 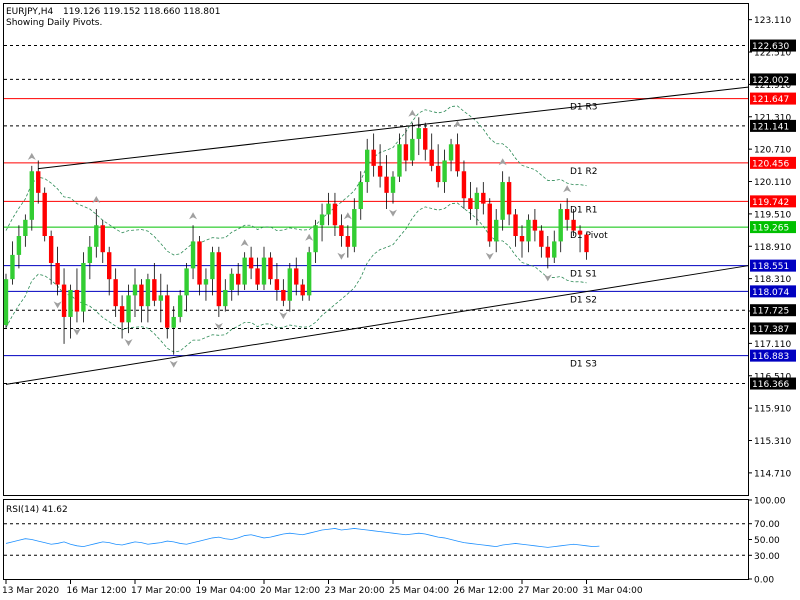 What do you see at coordinates (141, 12) in the screenshot?
I see `chart-ohlc: 119.126 119.152 118.660 118.801` at bounding box center [141, 12].